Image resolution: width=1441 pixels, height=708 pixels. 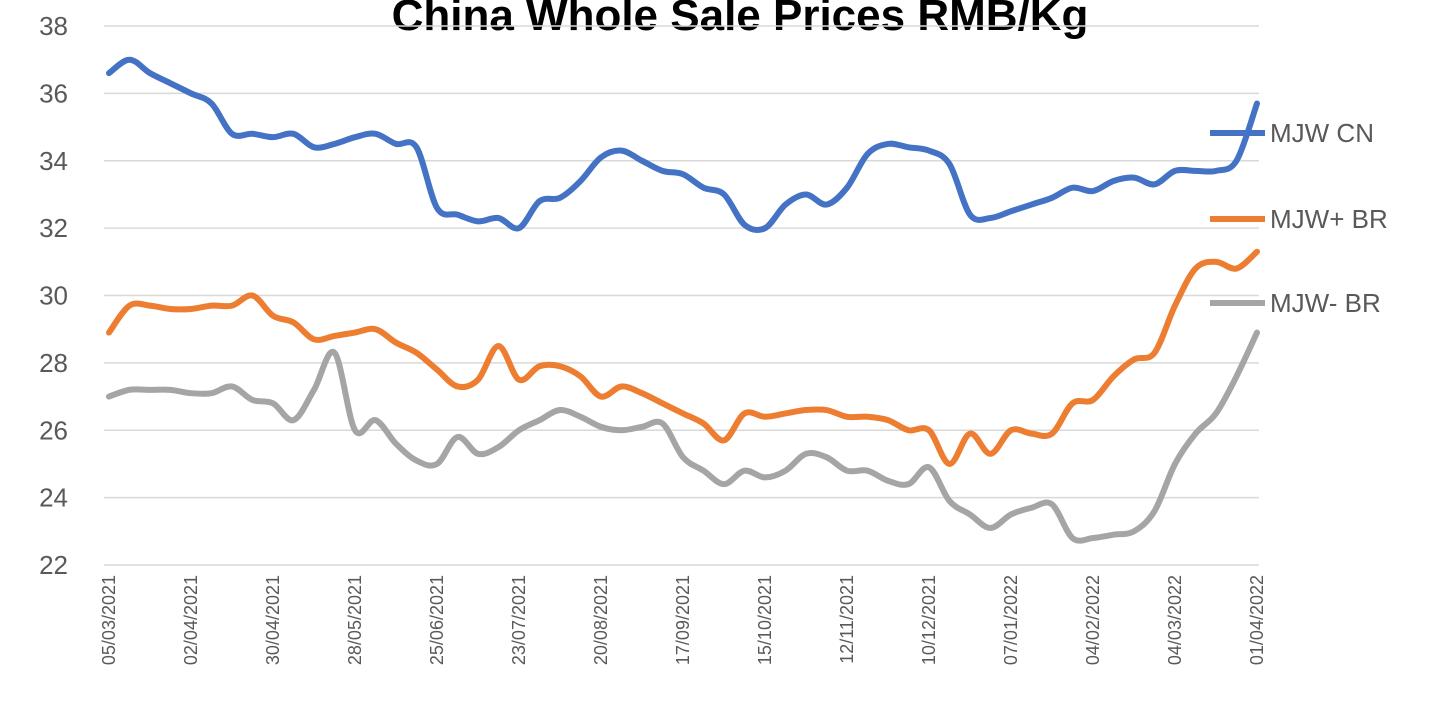 What do you see at coordinates (1093, 620) in the screenshot?
I see `x-tick-label: 04/02/2022` at bounding box center [1093, 620].